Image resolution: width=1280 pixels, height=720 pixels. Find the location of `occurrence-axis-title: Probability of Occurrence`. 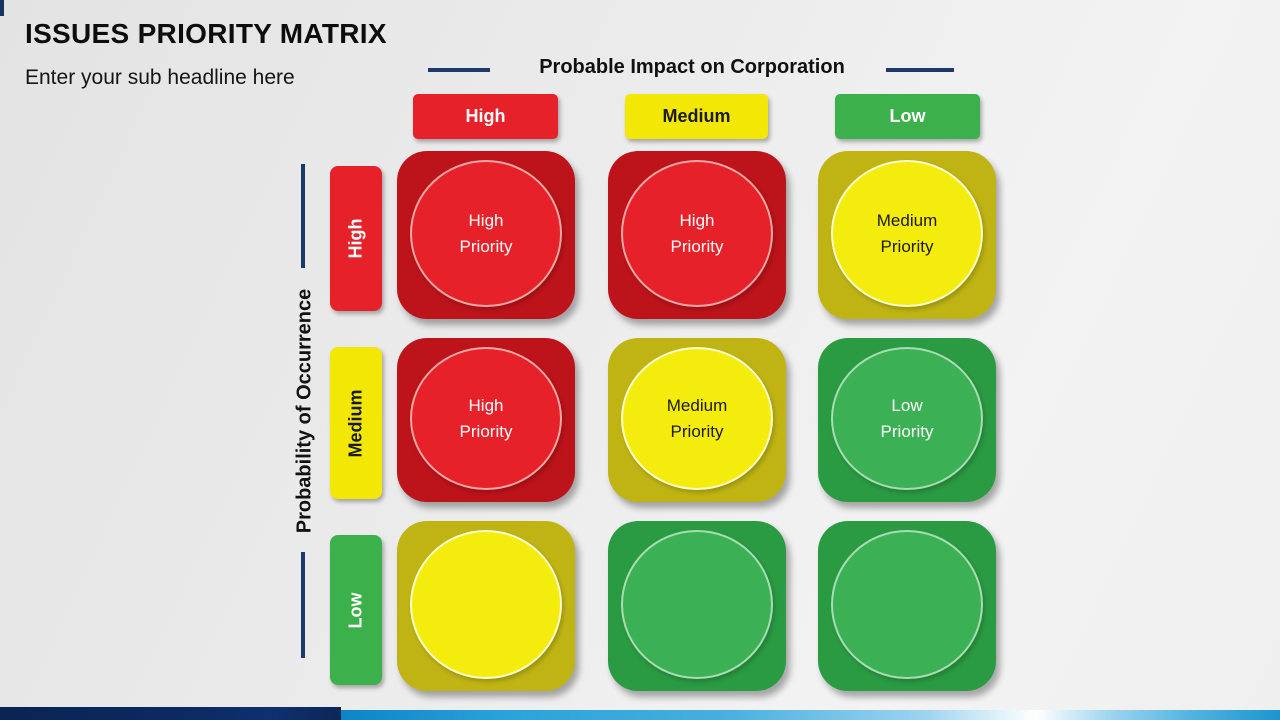

occurrence-axis-title: Probability of Occurrence is located at coordinates (304, 411).